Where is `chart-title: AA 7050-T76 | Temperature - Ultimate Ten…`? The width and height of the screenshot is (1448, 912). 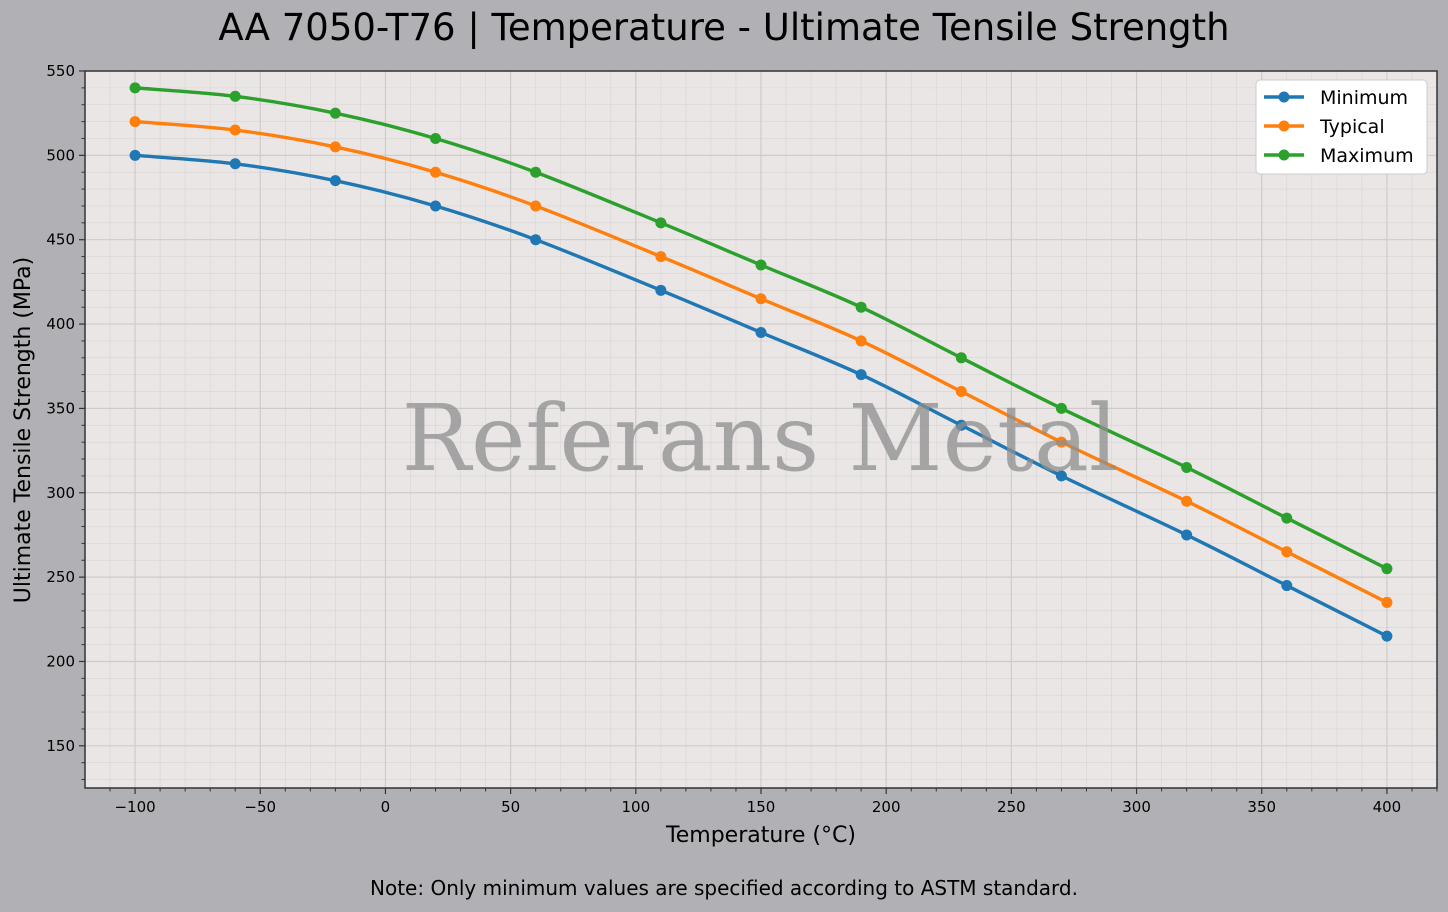 chart-title: AA 7050-T76 | Temperature - Ultimate Ten… is located at coordinates (724, 27).